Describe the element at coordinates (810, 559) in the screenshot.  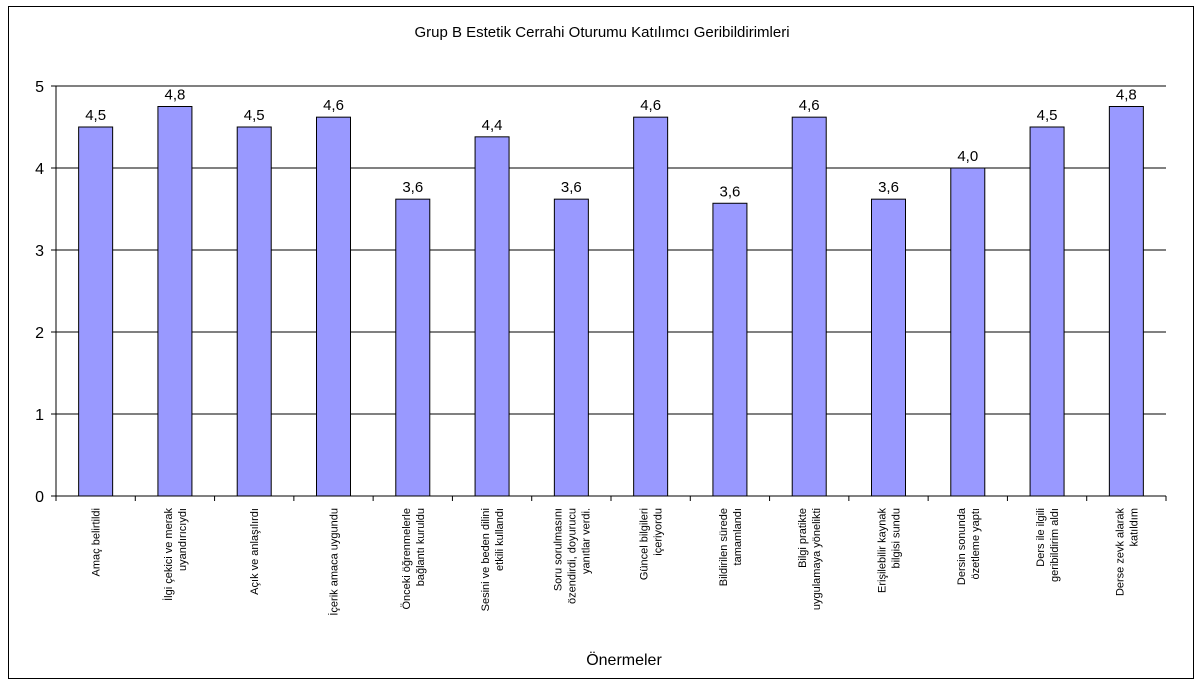
I see `category-label: Bilgi pratikte uygulamaya yönelikti` at that location.